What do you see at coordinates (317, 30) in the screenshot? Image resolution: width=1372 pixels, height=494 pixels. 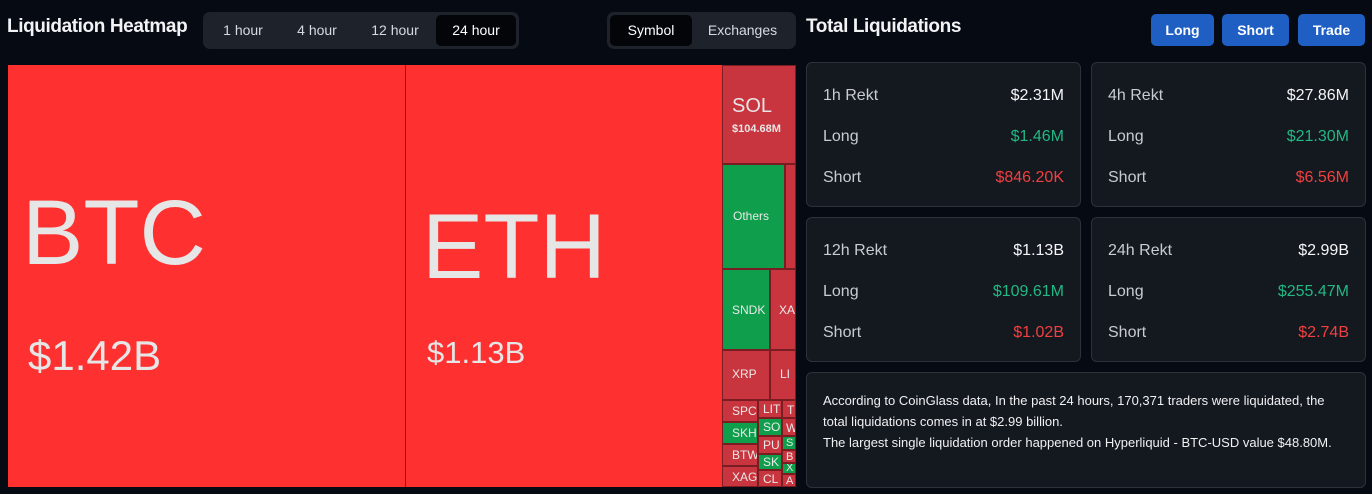 I see `tab-4-hour: 4 hour` at bounding box center [317, 30].